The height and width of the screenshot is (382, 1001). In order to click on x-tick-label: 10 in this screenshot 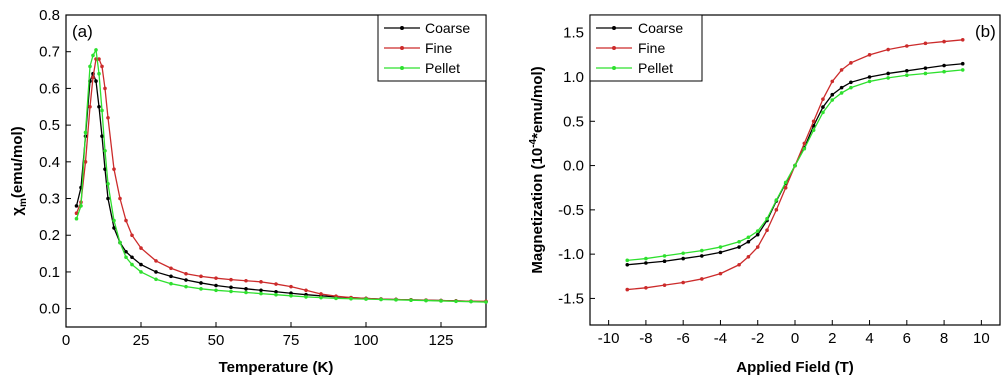, I will do `click(981, 338)`.